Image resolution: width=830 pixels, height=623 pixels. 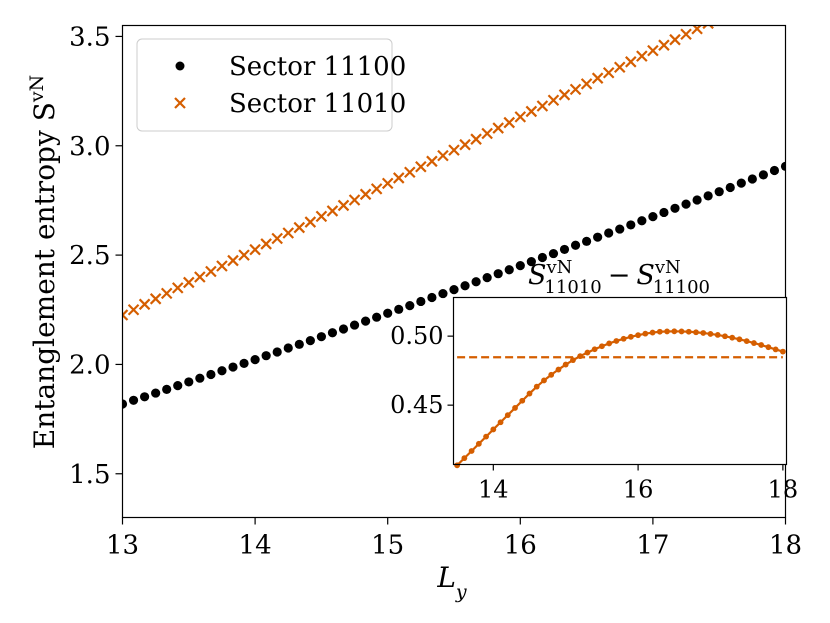 I want to click on inset-y-tick-label: 0.45, so click(x=416, y=405).